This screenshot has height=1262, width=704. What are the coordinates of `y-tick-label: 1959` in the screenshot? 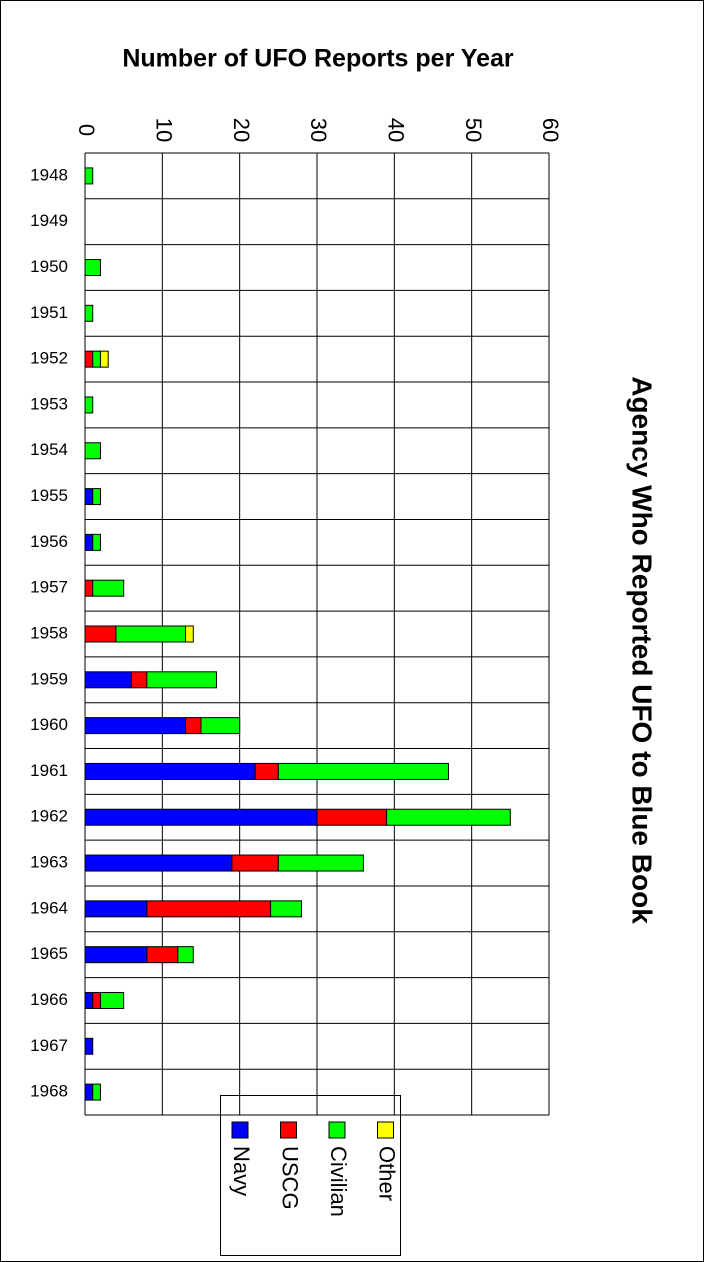 It's located at (49, 678).